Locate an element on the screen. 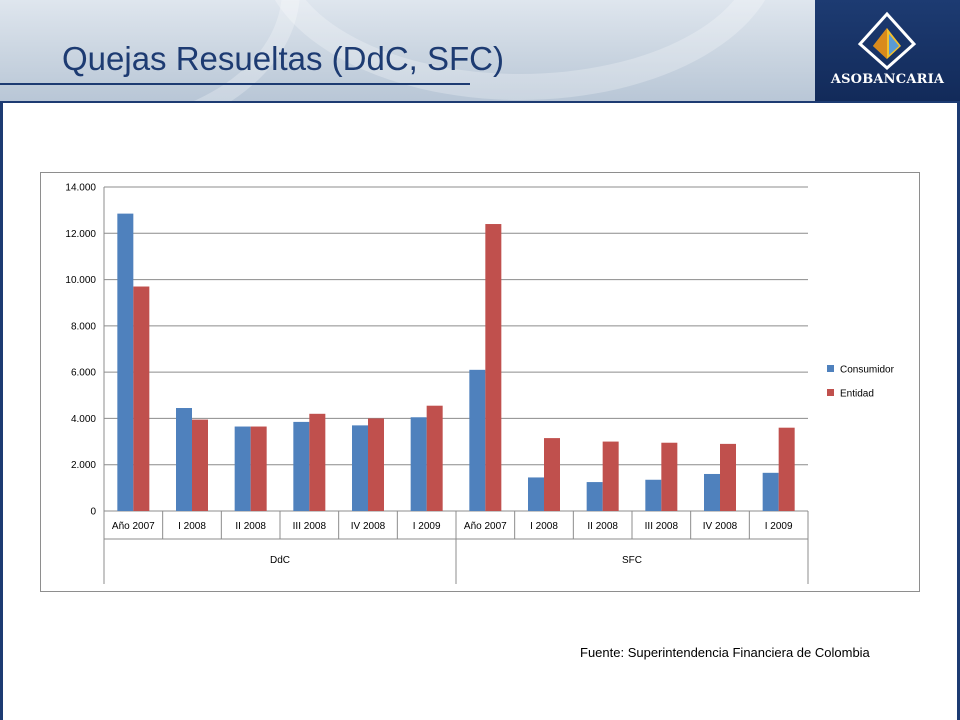  y-tick-label: 8.000 is located at coordinates (83, 326).